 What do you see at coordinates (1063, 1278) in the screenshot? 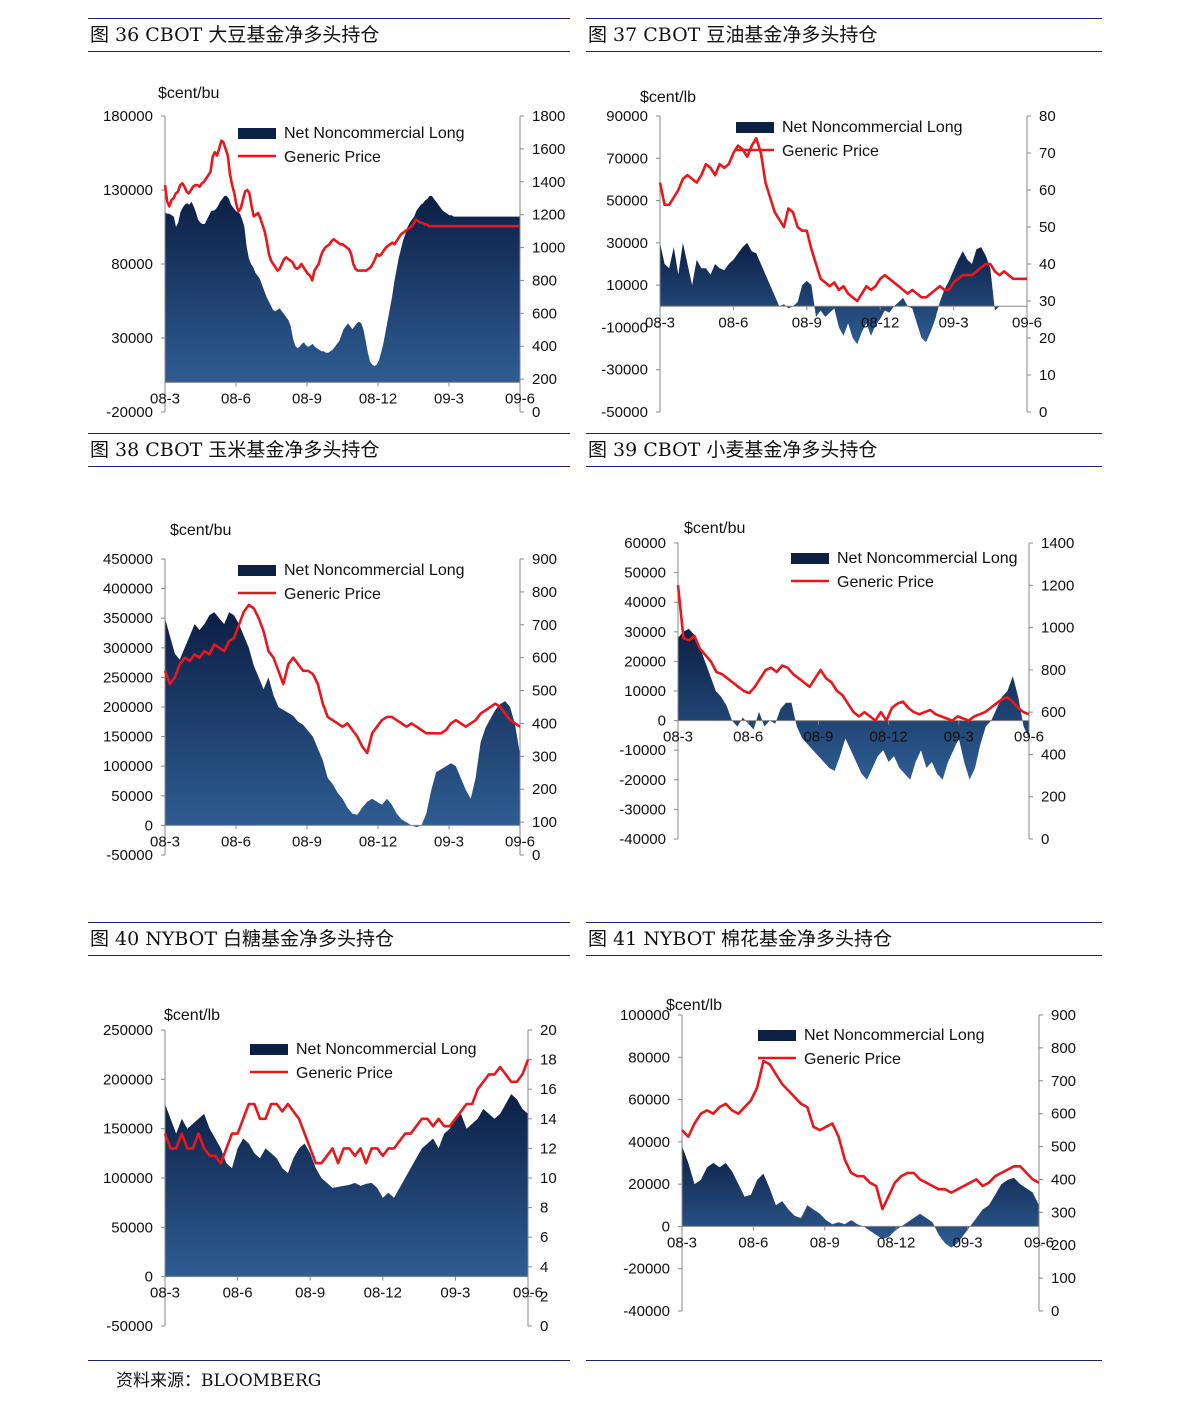
I see `right-tick-label: 100` at bounding box center [1063, 1278].